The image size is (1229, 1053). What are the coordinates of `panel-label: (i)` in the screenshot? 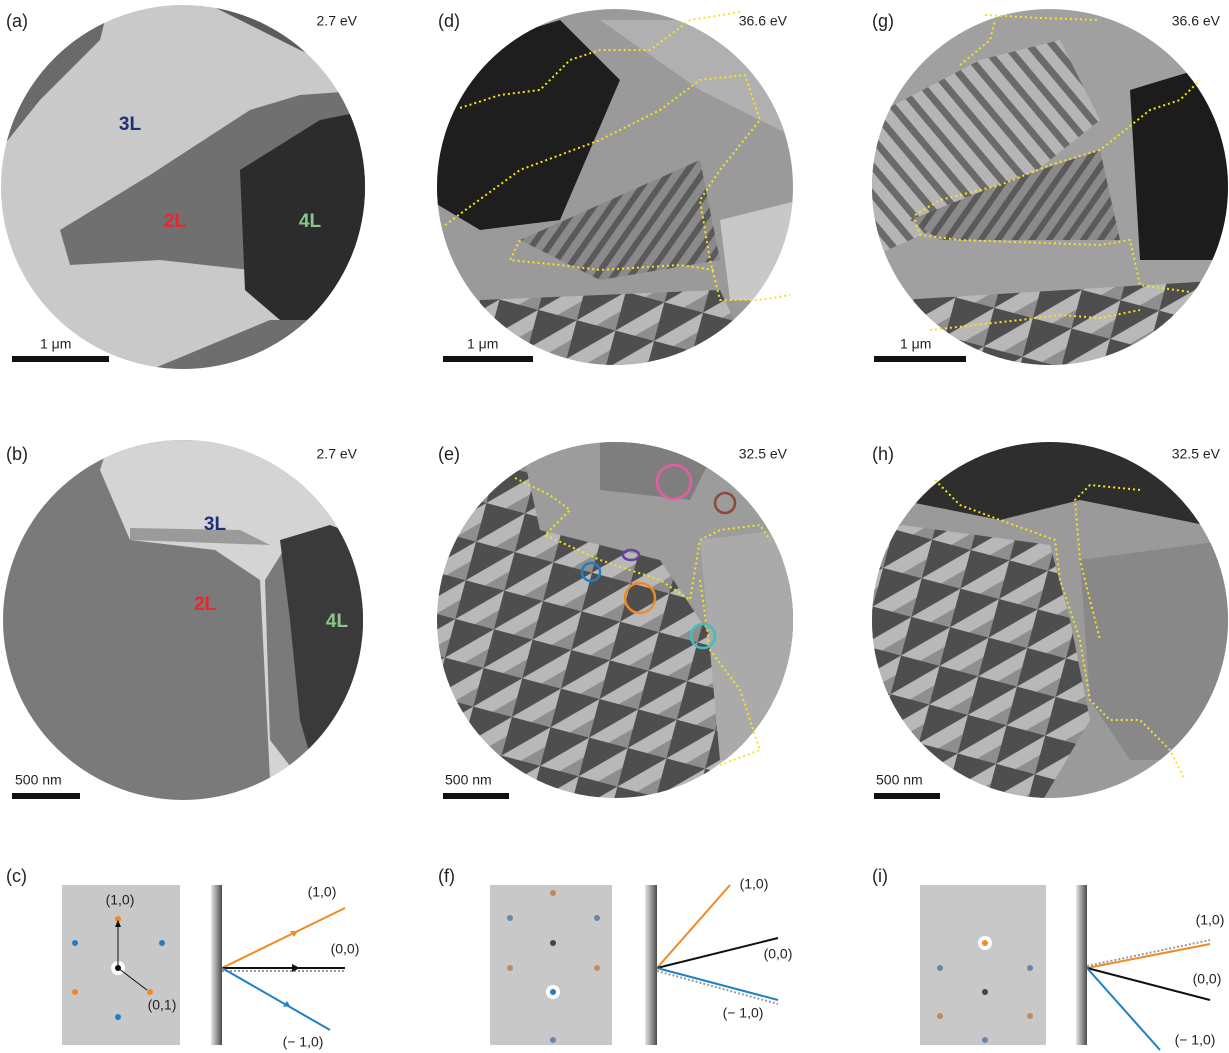 It's located at (880, 876).